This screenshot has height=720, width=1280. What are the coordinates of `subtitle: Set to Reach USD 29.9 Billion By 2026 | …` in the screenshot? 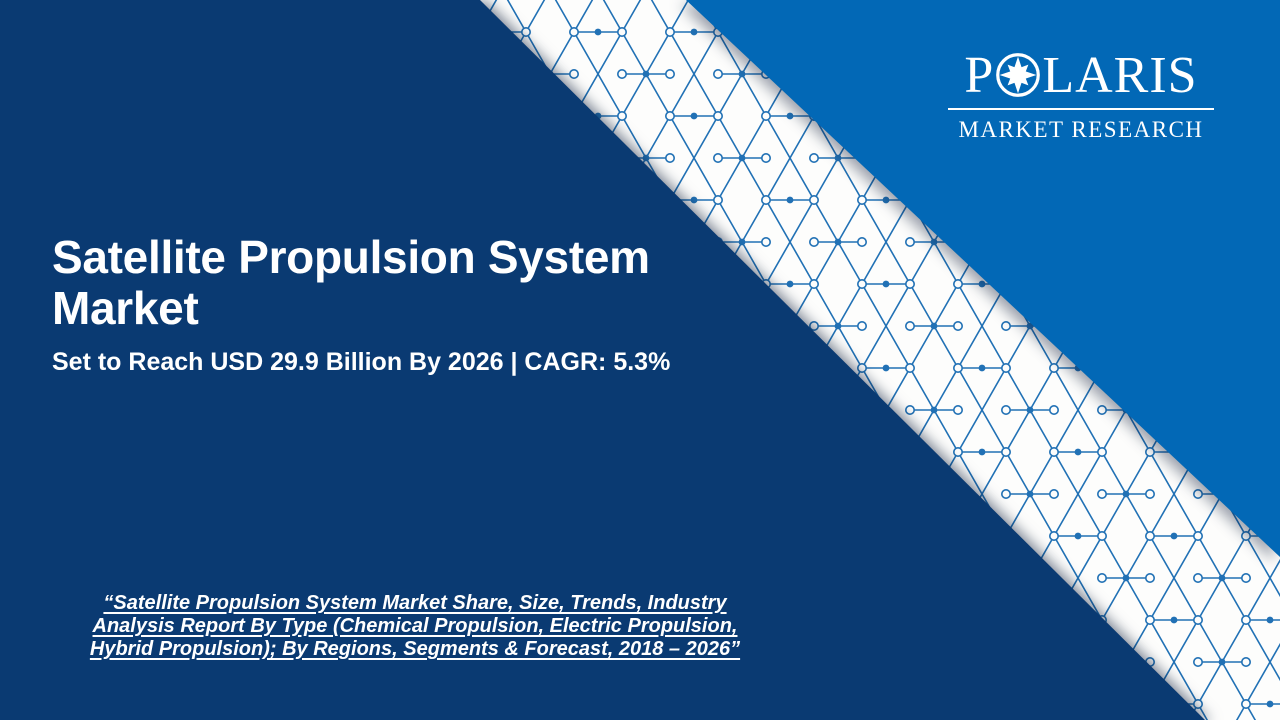 It's located at (361, 362).